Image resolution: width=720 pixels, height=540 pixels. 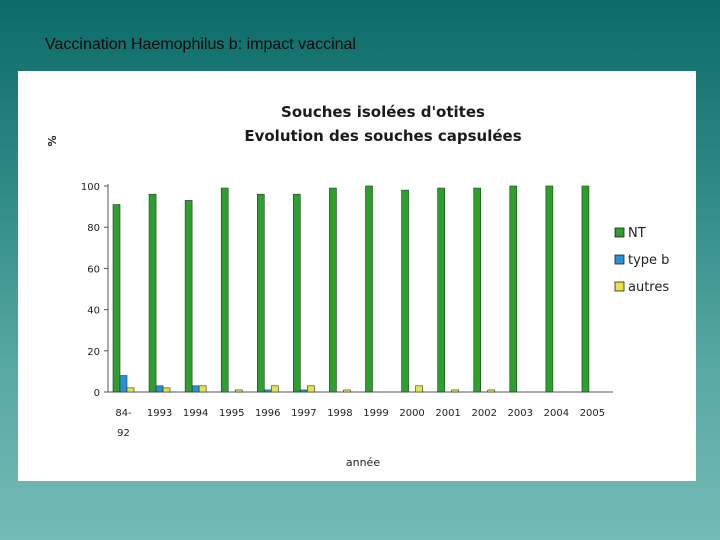 I want to click on legend: NT type b autres, so click(x=641, y=260).